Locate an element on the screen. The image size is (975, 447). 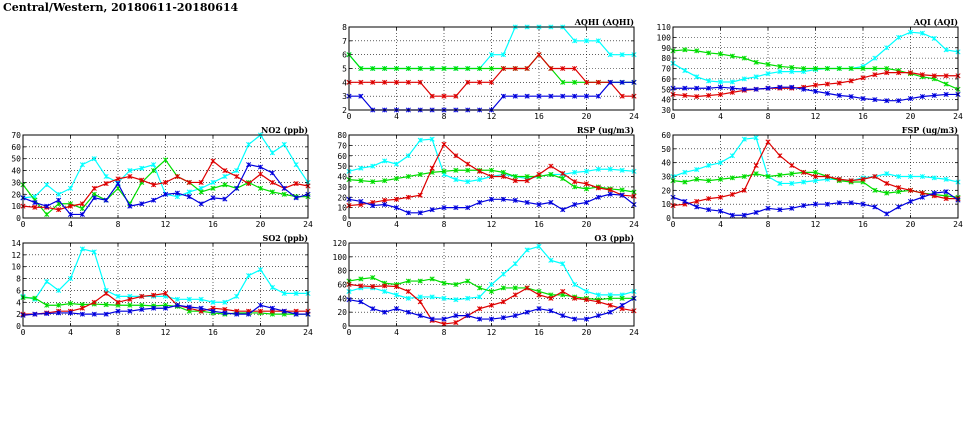
aqi-x-tick: 12 is located at coordinates (815, 74).